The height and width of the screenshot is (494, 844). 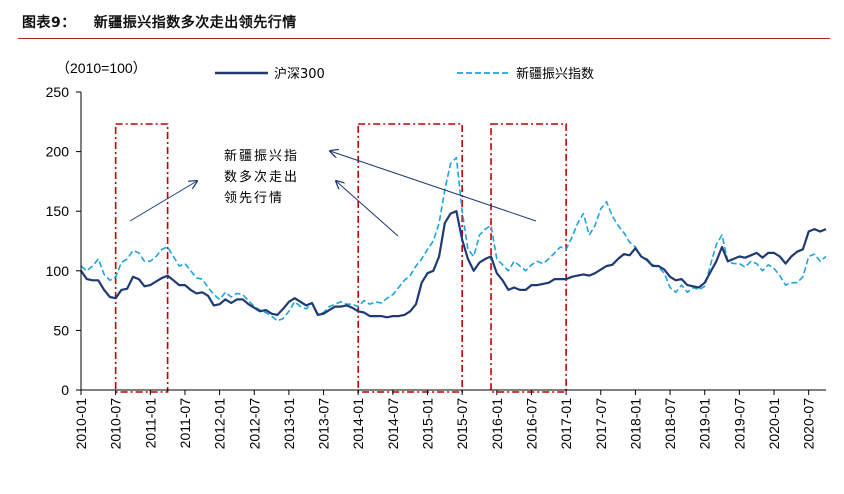 I want to click on x-tick-label: 2020-07, so click(x=809, y=424).